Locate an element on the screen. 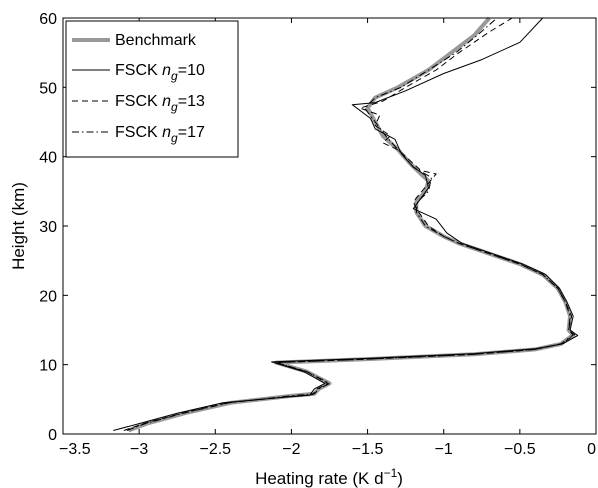 The width and height of the screenshot is (598, 488). y-tick-label: 0 is located at coordinates (52, 435).